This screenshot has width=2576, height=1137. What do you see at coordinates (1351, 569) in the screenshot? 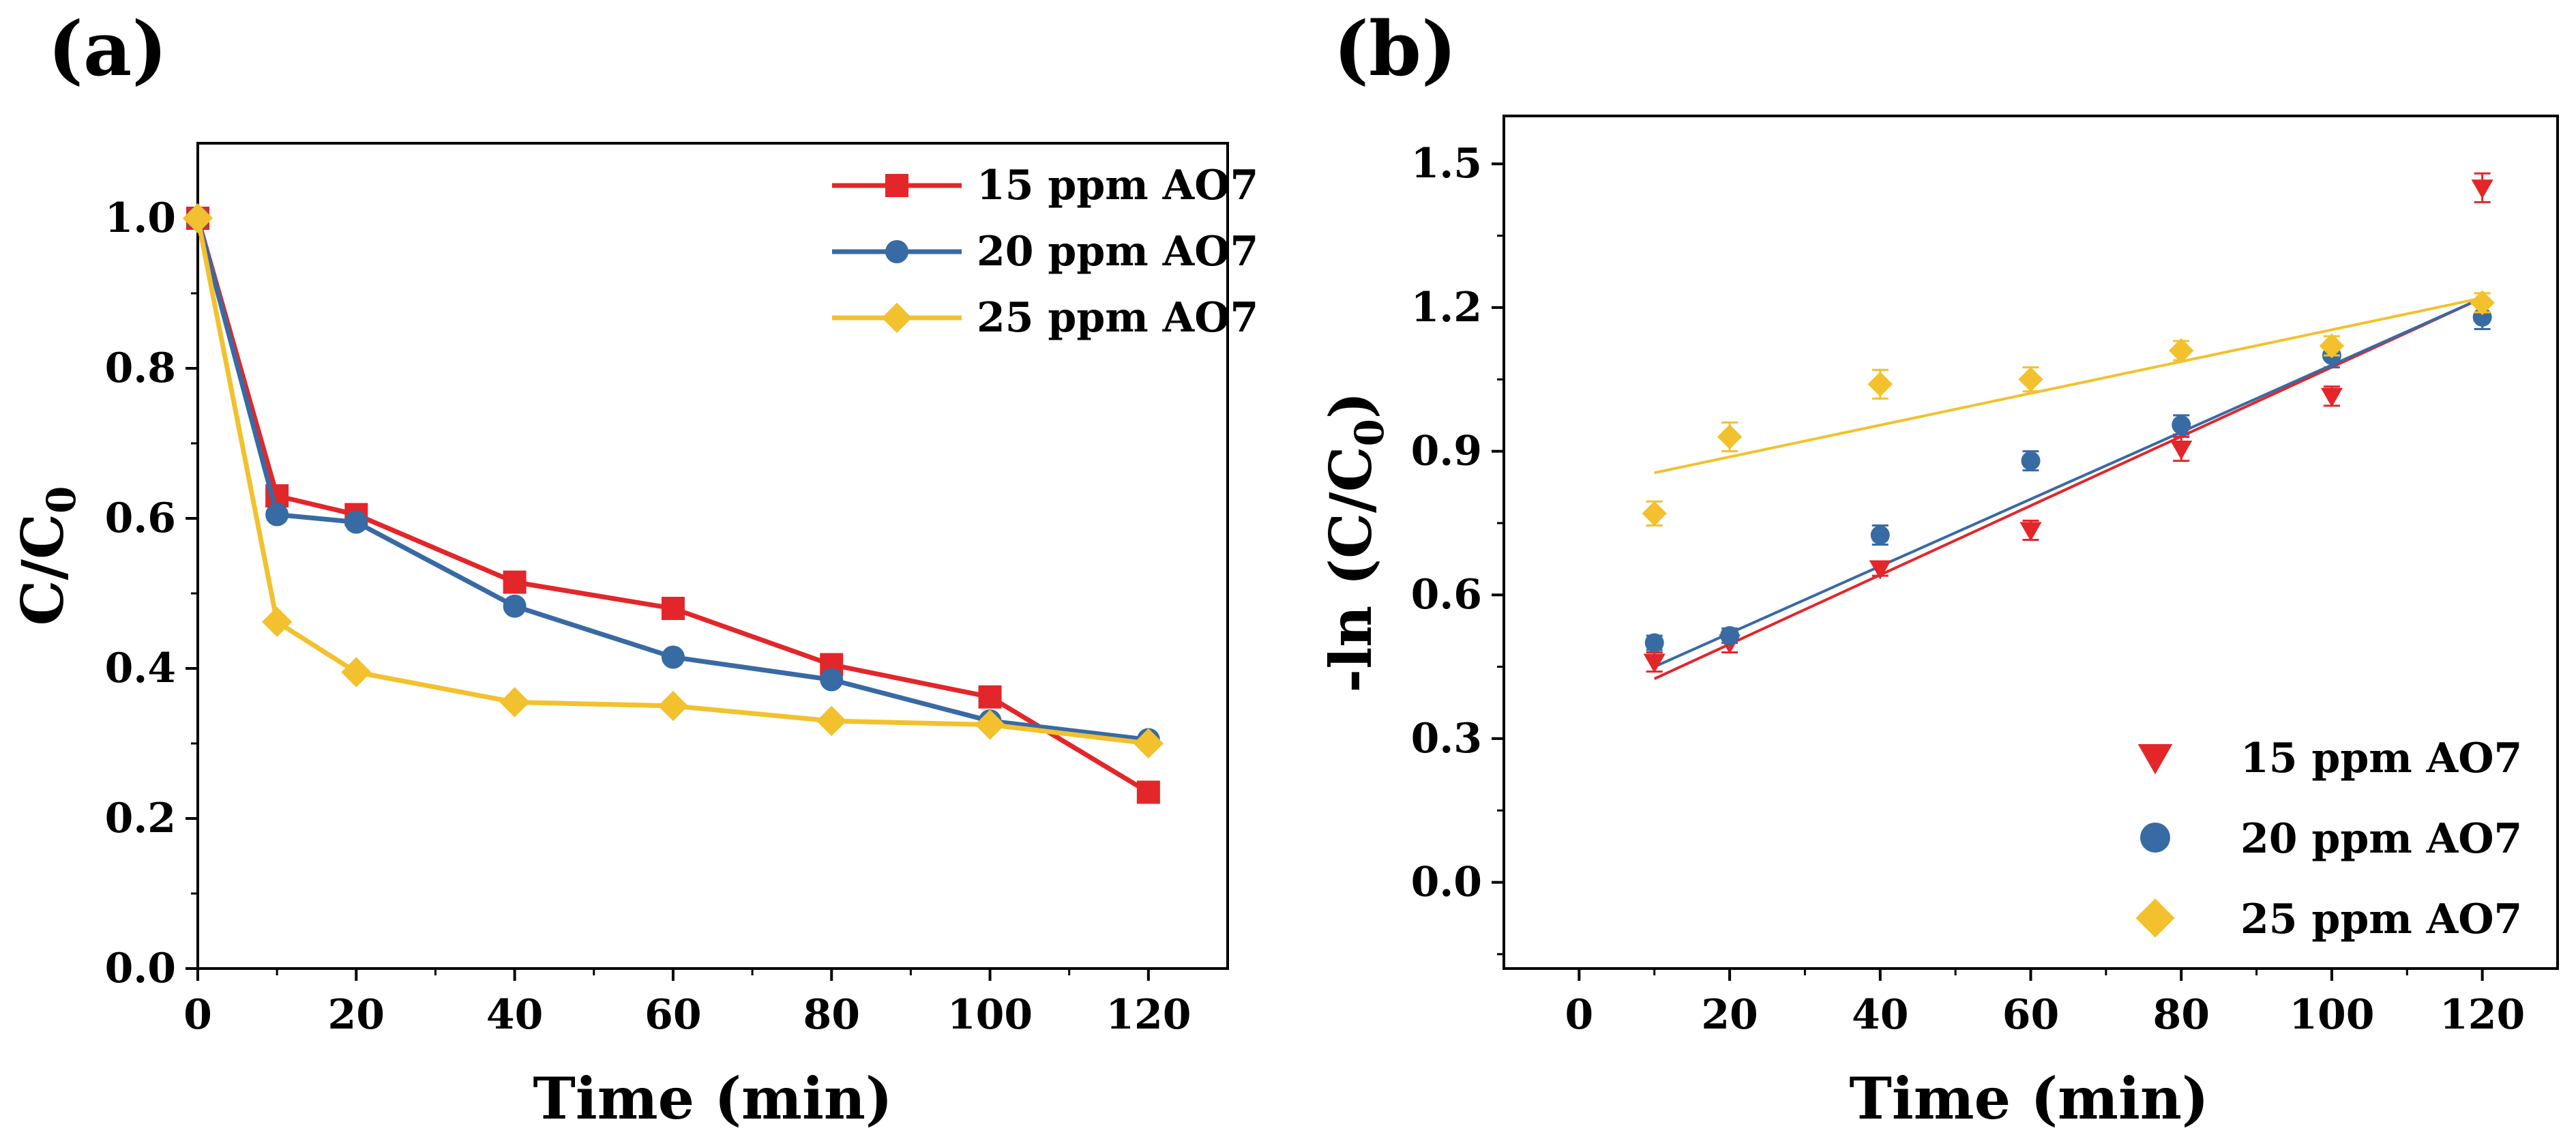
I see `panel-b-y-axis-title-main: -ln (C/C` at bounding box center [1351, 569].